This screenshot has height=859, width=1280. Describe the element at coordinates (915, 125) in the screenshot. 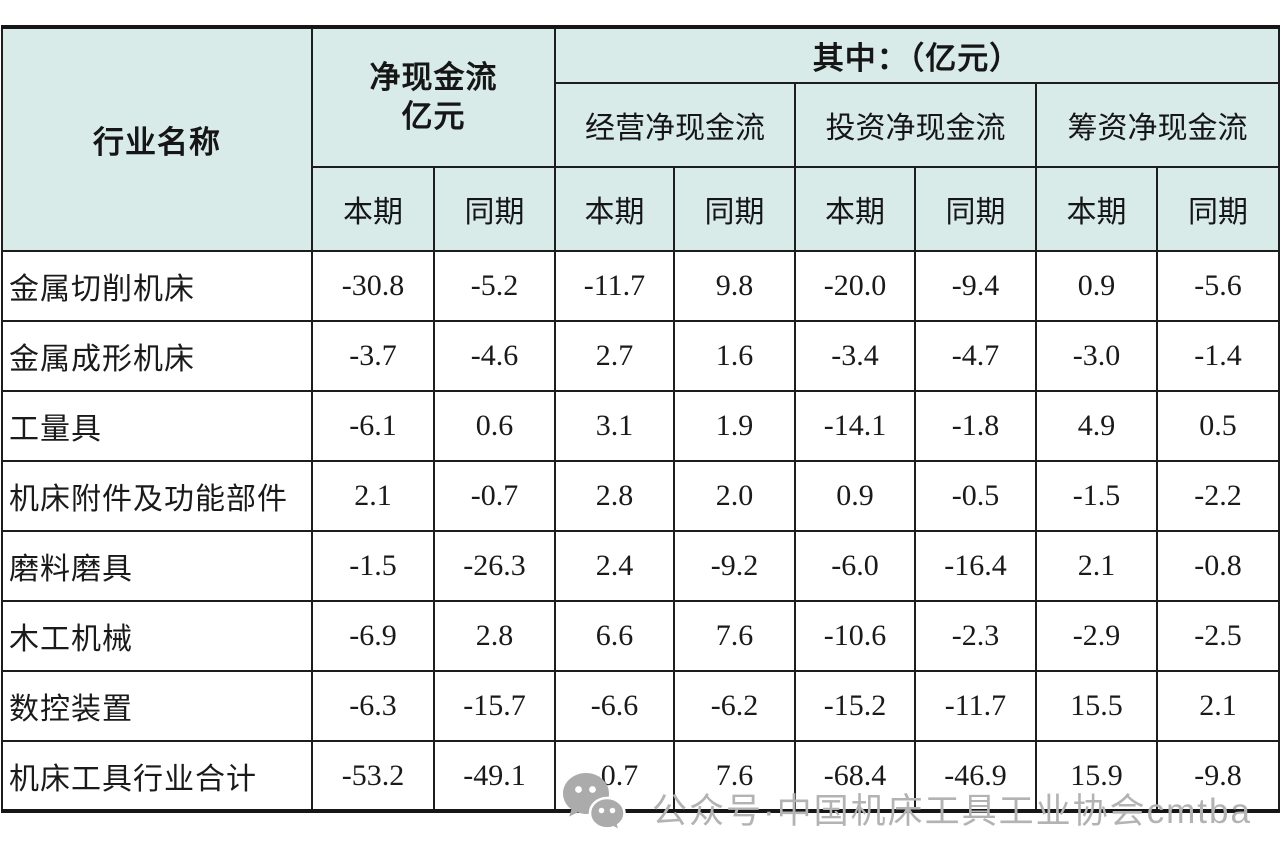

I see `header-group-investing: 投资净现金流` at that location.